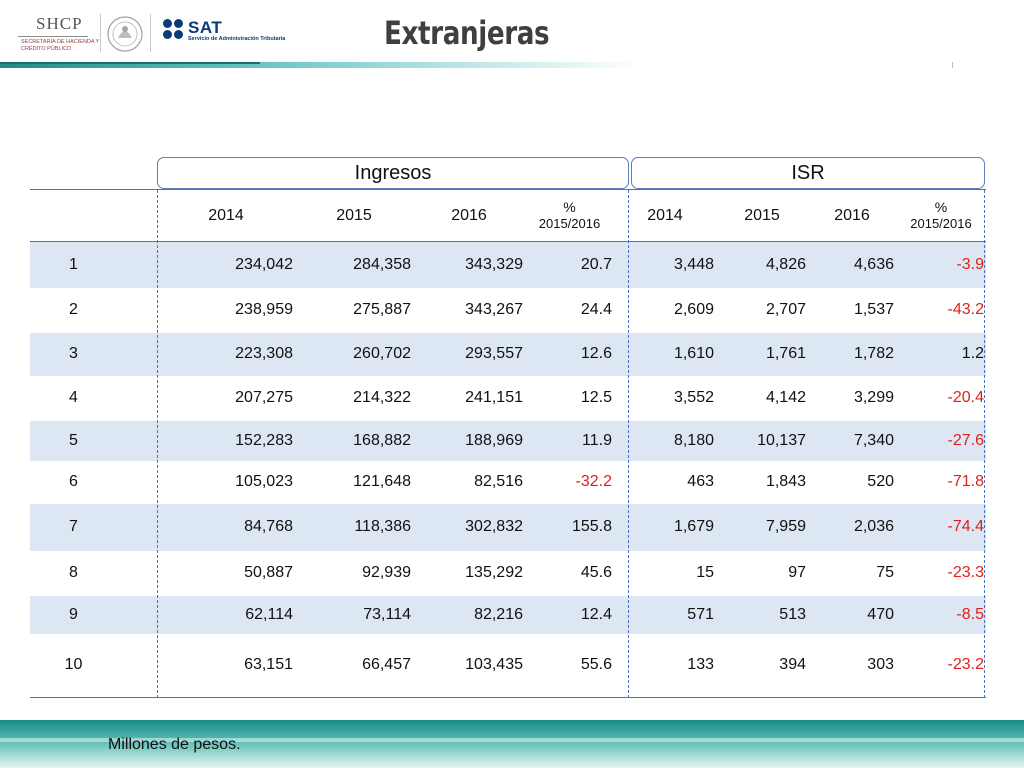  Describe the element at coordinates (93, 216) in the screenshot. I see `header-rank` at that location.